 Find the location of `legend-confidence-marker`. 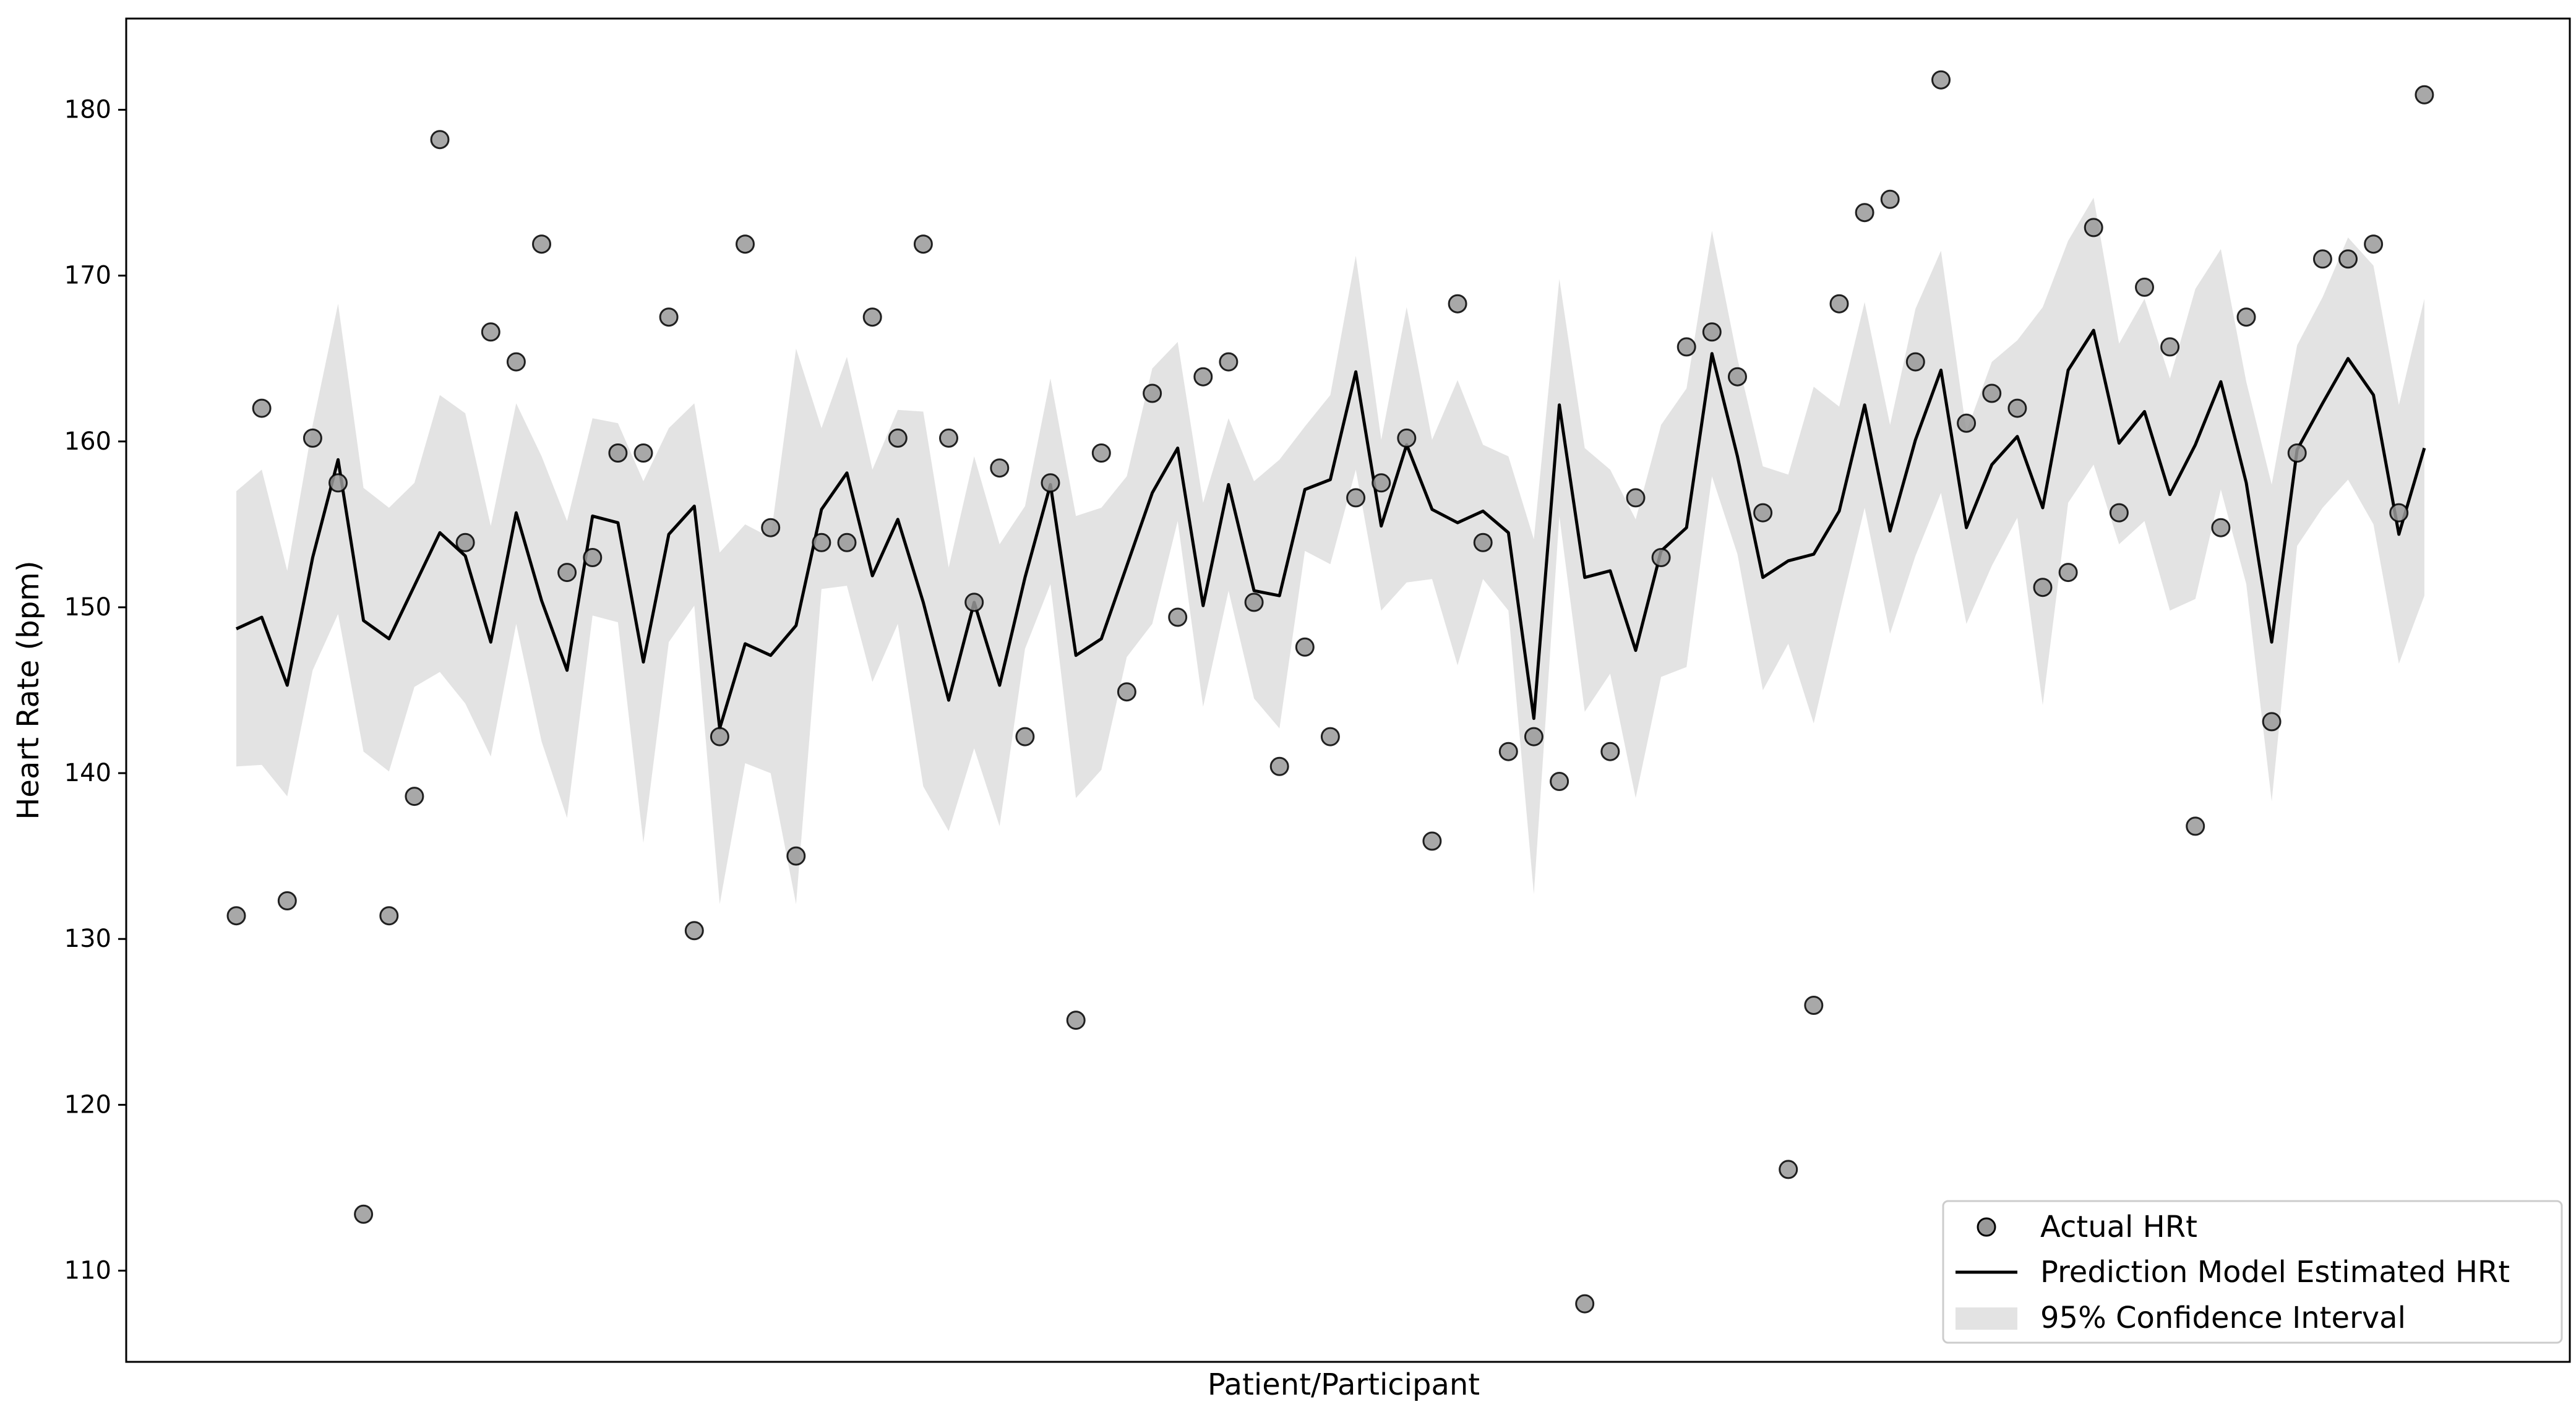

legend-confidence-marker is located at coordinates (1986, 1318).